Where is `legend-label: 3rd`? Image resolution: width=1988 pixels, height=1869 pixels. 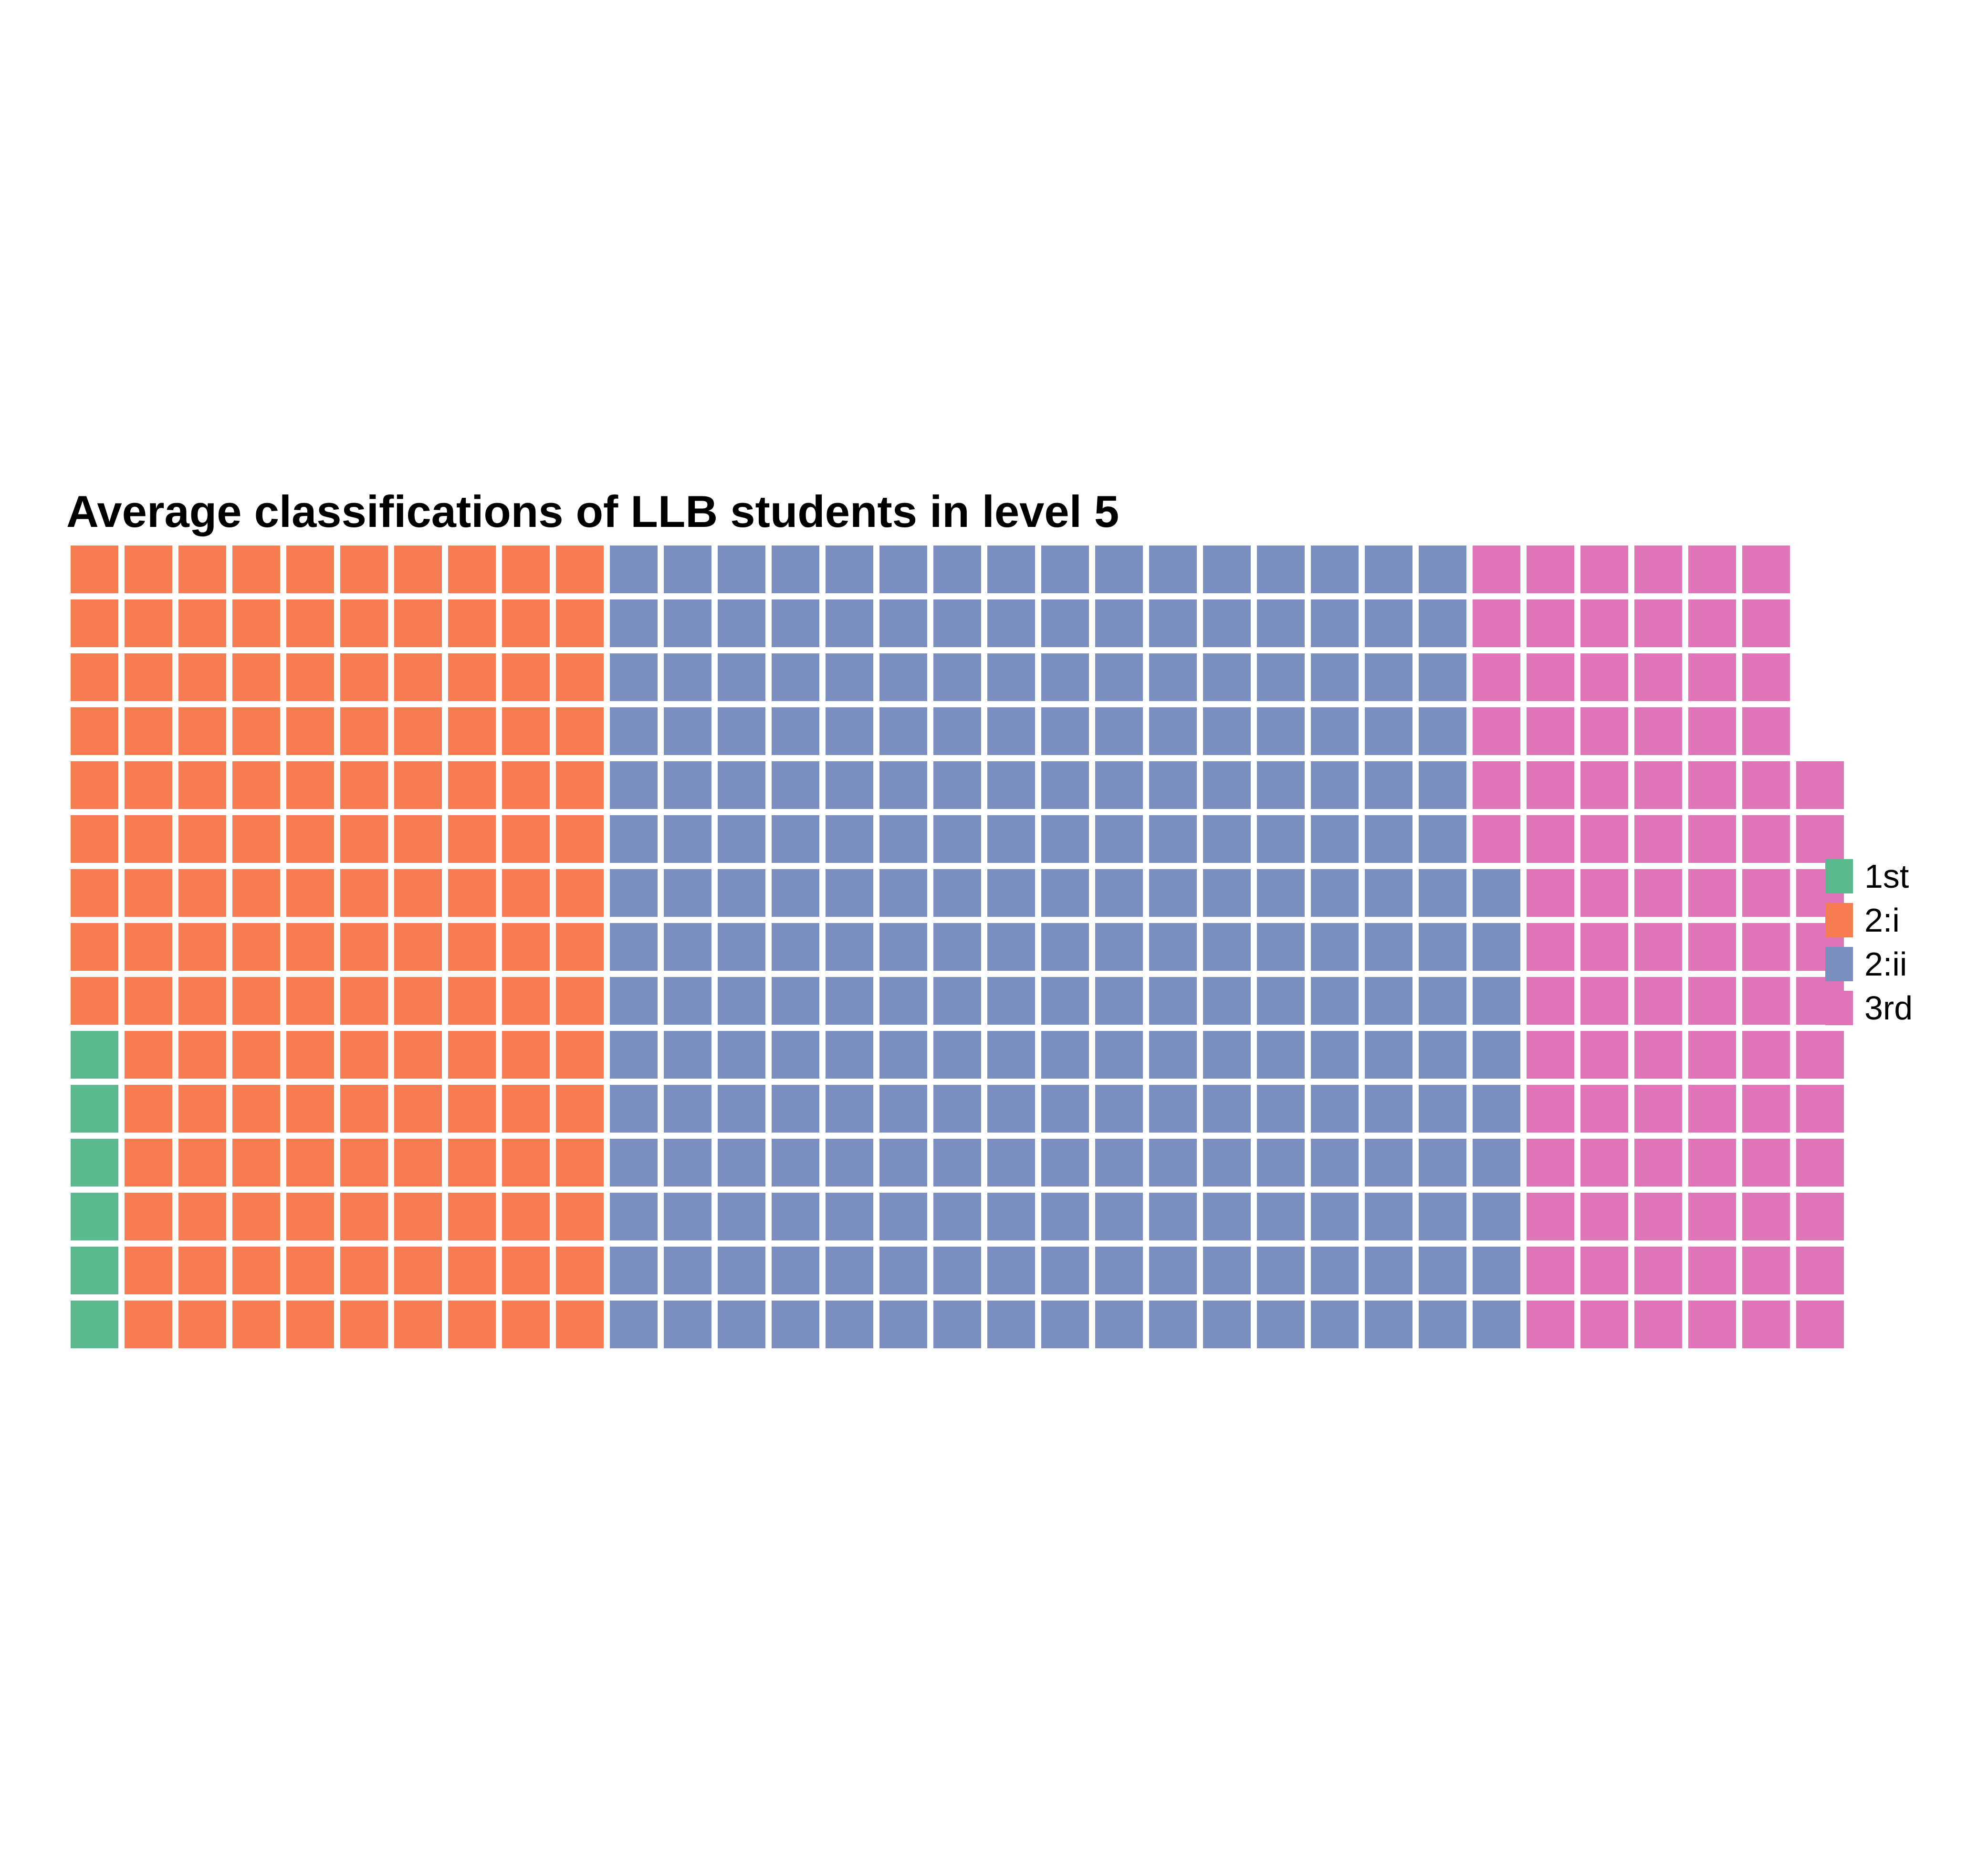 legend-label: 3rd is located at coordinates (1888, 1008).